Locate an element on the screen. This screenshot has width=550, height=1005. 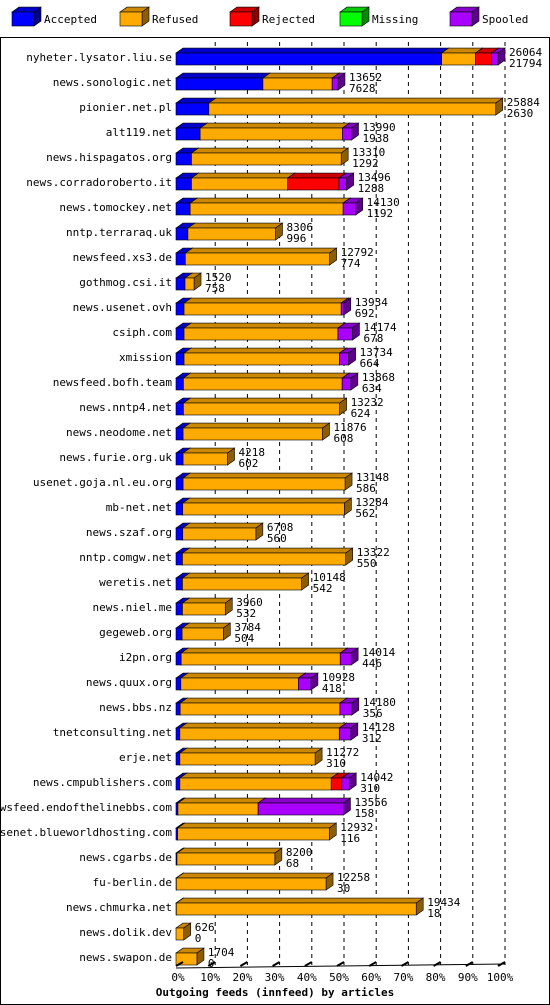
legend-label-rejected: Rejected is located at coordinates (288, 19).